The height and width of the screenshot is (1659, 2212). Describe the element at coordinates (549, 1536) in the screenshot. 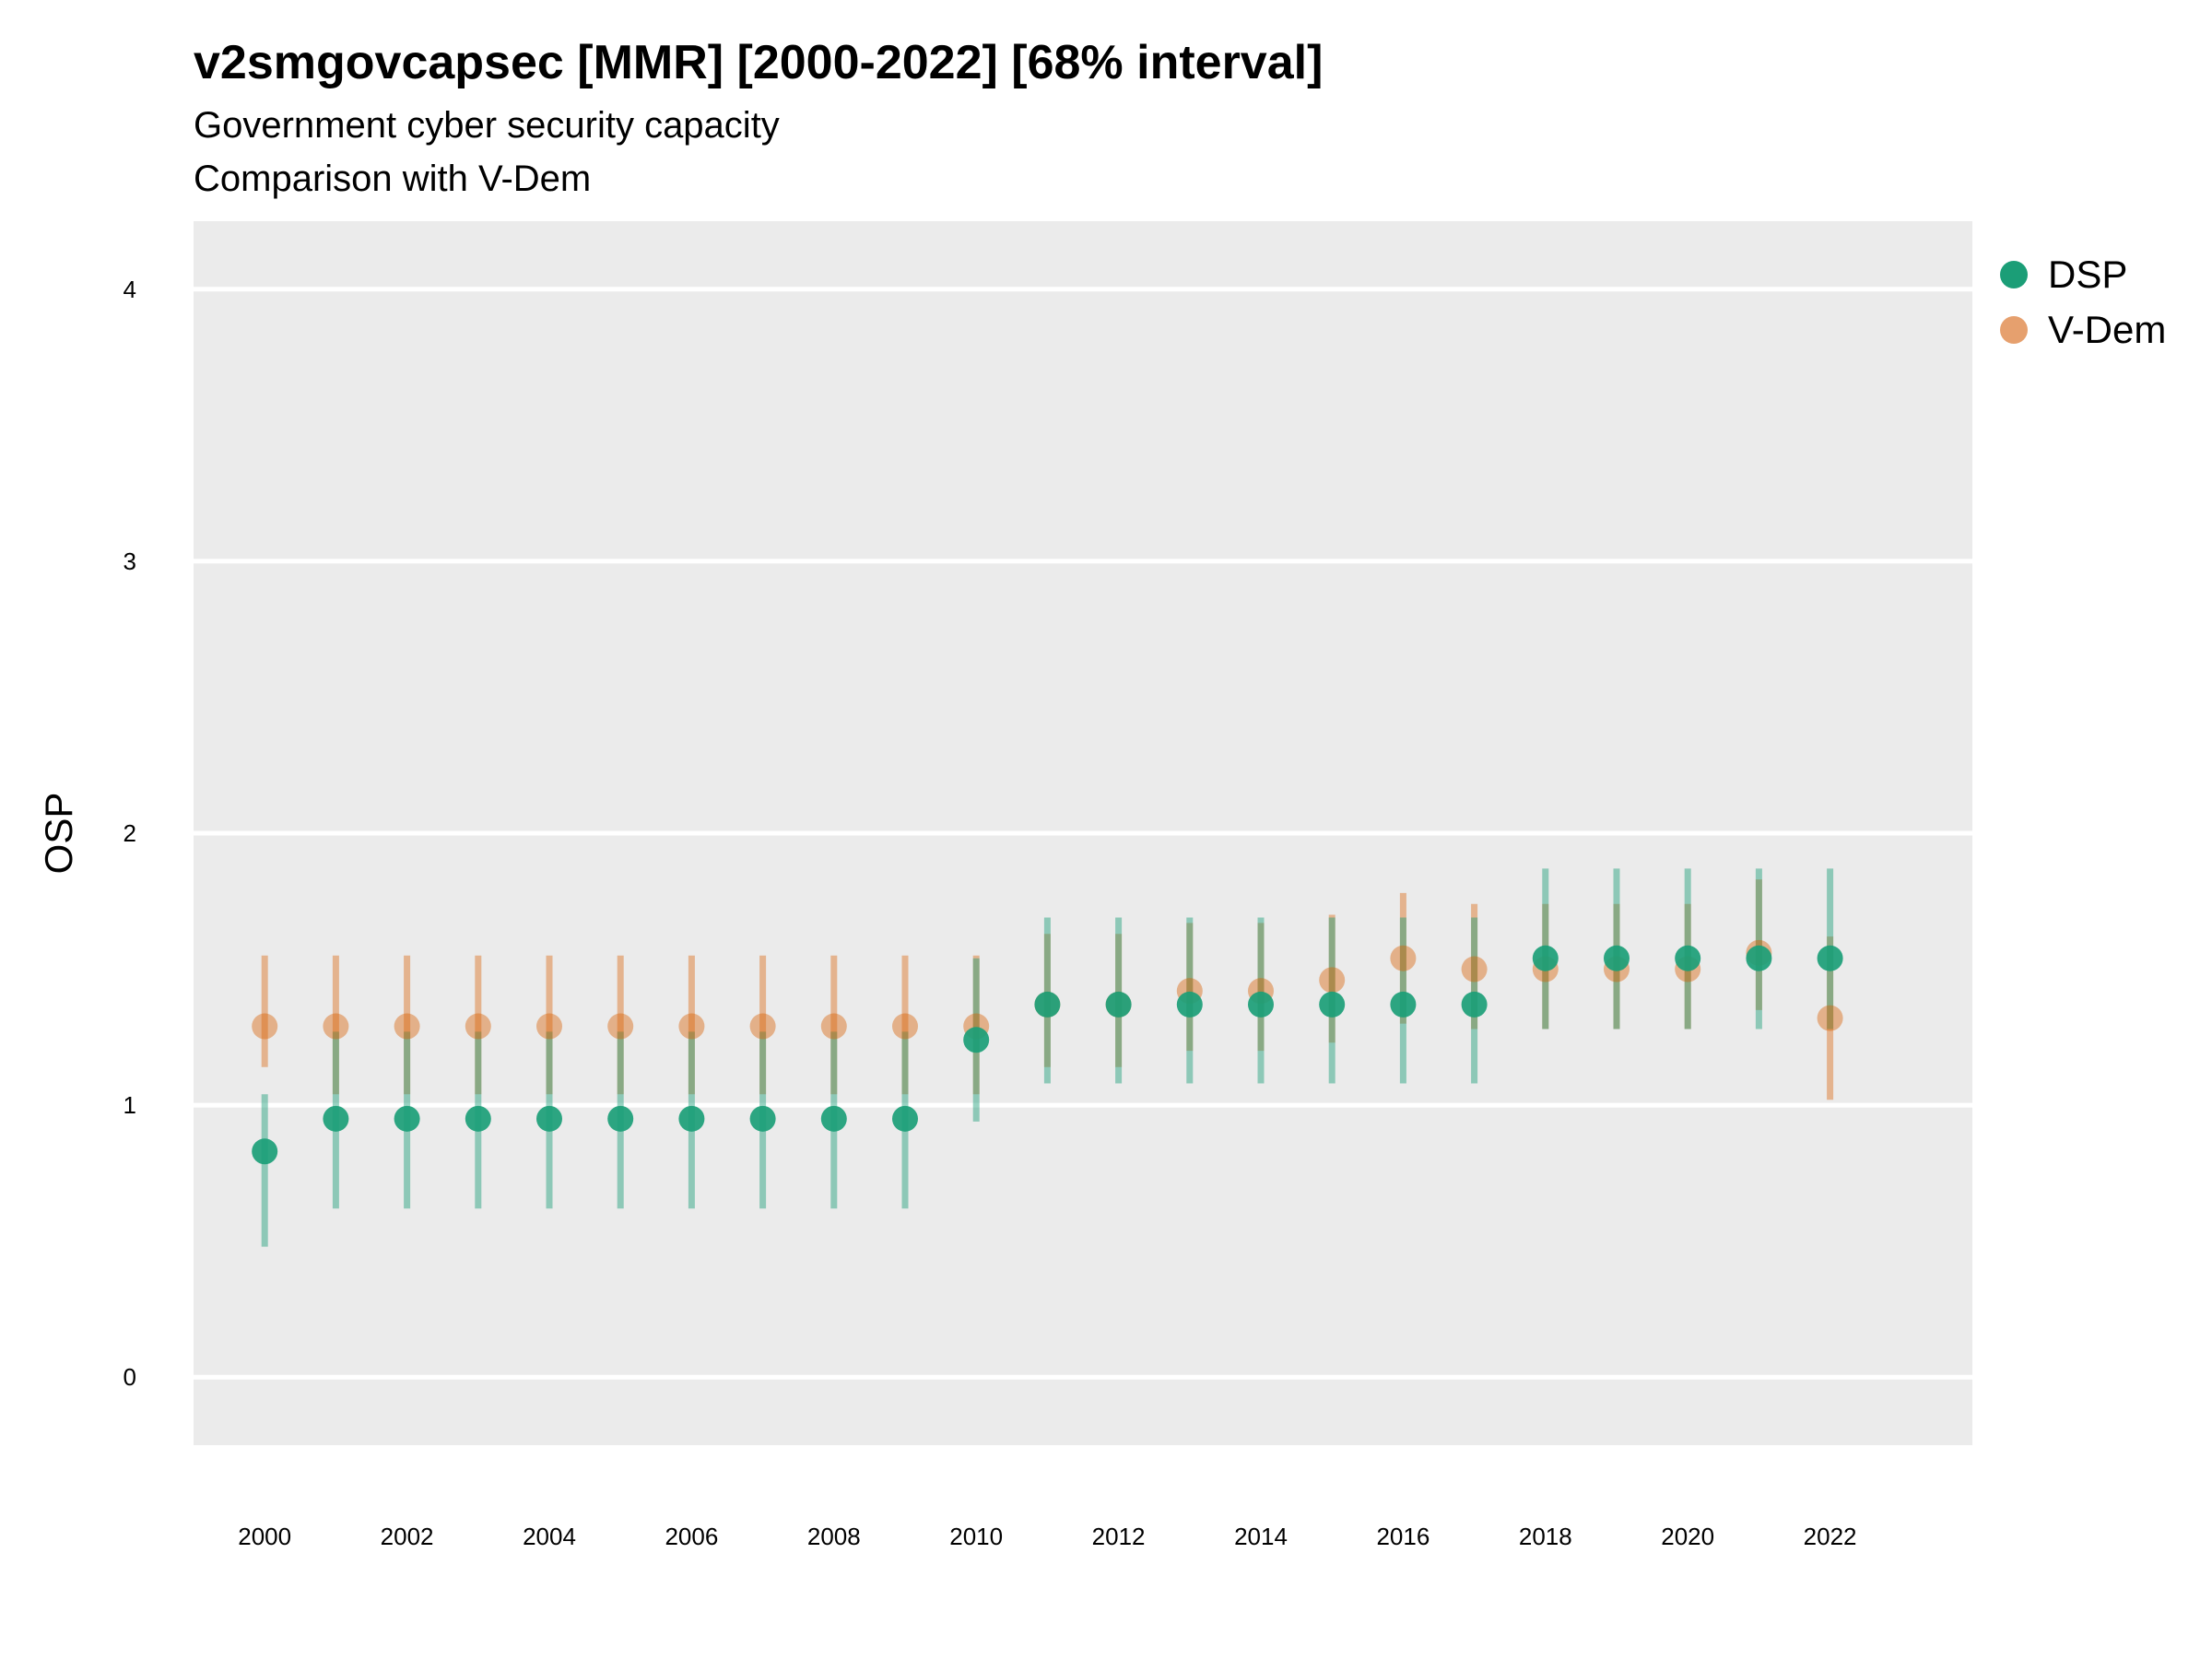

I see `x-tick-label: 2004` at that location.